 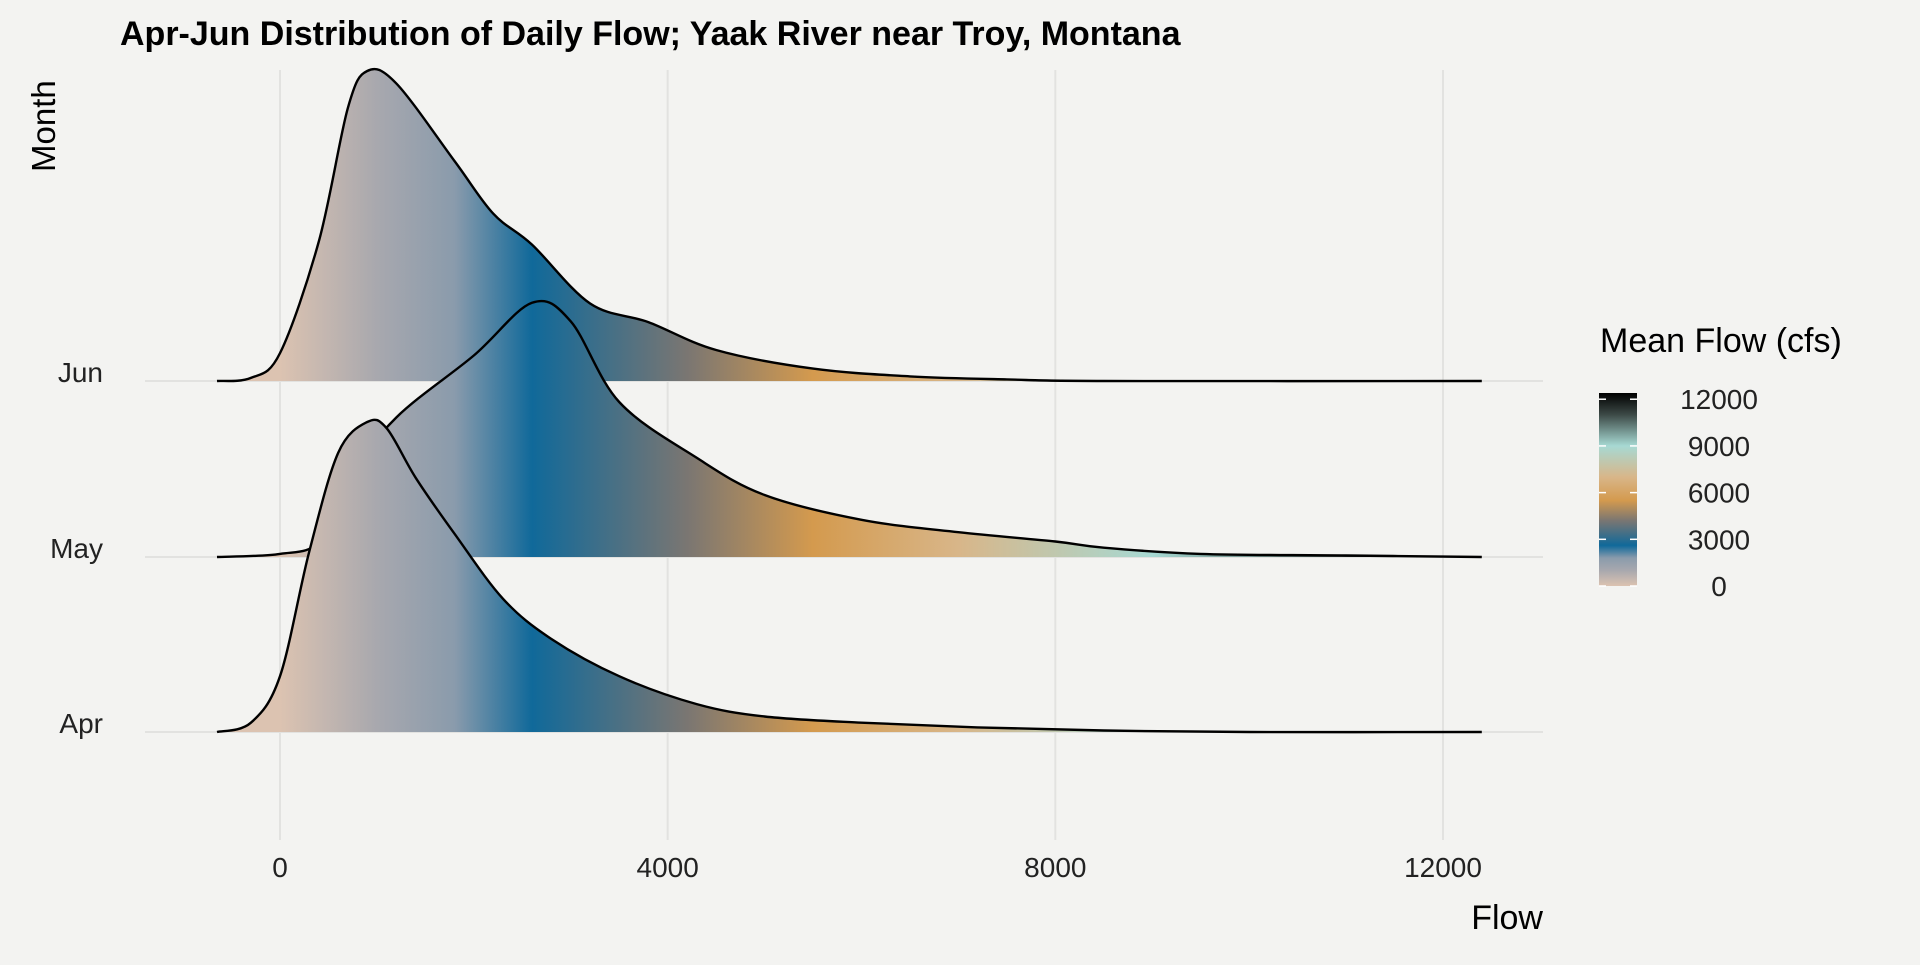 I want to click on legend-tick-label: 12000, so click(x=1719, y=399).